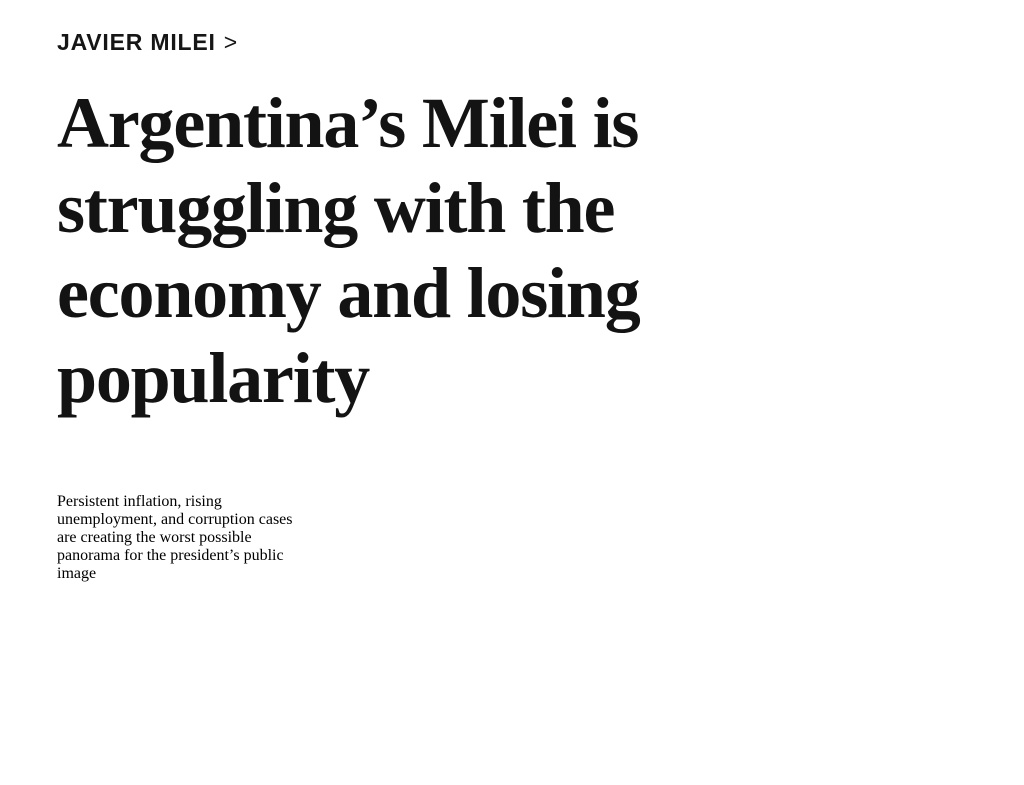 Image resolution: width=1024 pixels, height=785 pixels. Describe the element at coordinates (139, 501) in the screenshot. I see `standfirst-line: Persistent inflation, rising` at that location.